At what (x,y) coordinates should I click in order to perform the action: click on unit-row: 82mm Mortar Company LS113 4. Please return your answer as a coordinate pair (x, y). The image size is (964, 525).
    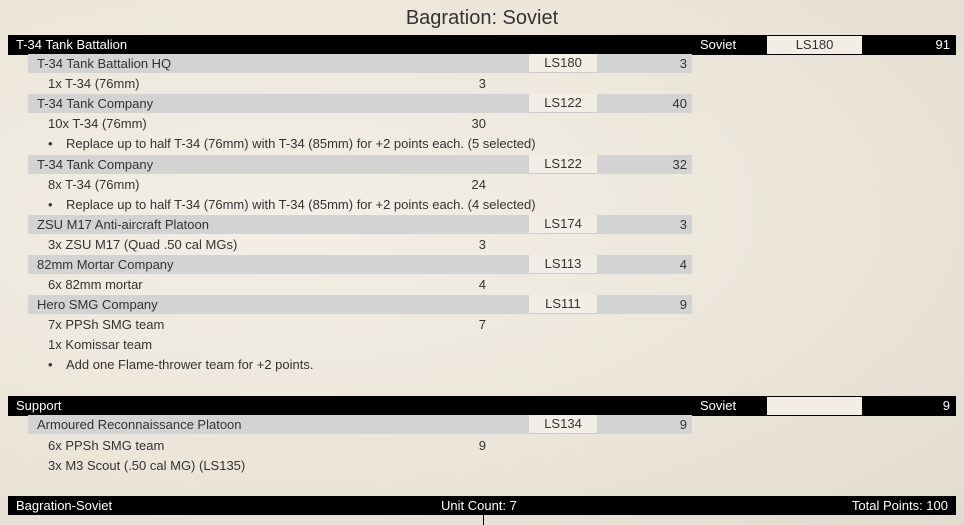
    Looking at the image, I should click on (360, 264).